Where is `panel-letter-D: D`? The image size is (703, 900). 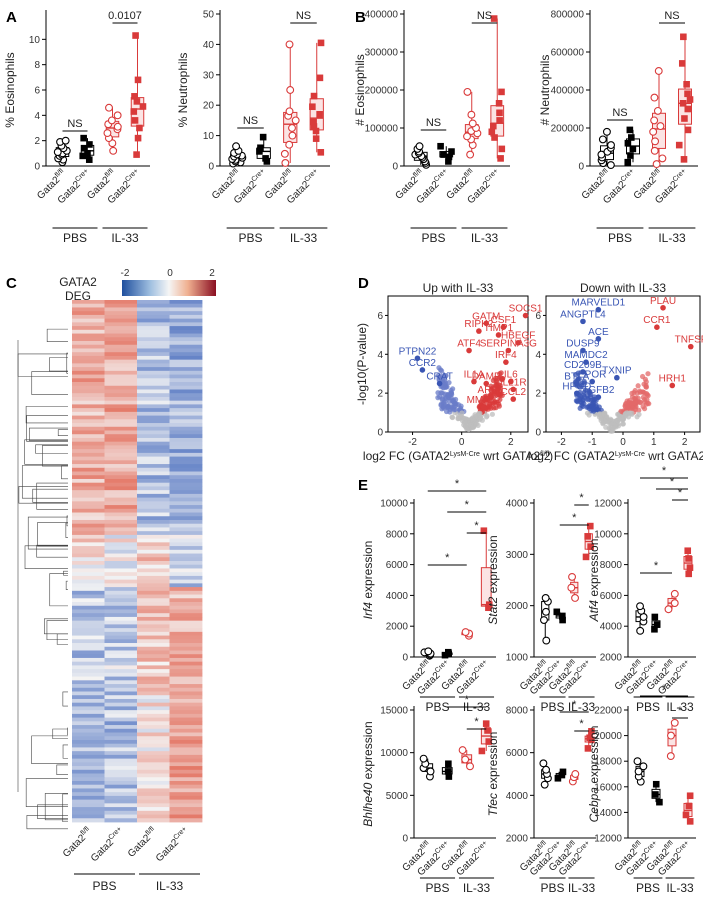 panel-letter-D: D is located at coordinates (363, 283).